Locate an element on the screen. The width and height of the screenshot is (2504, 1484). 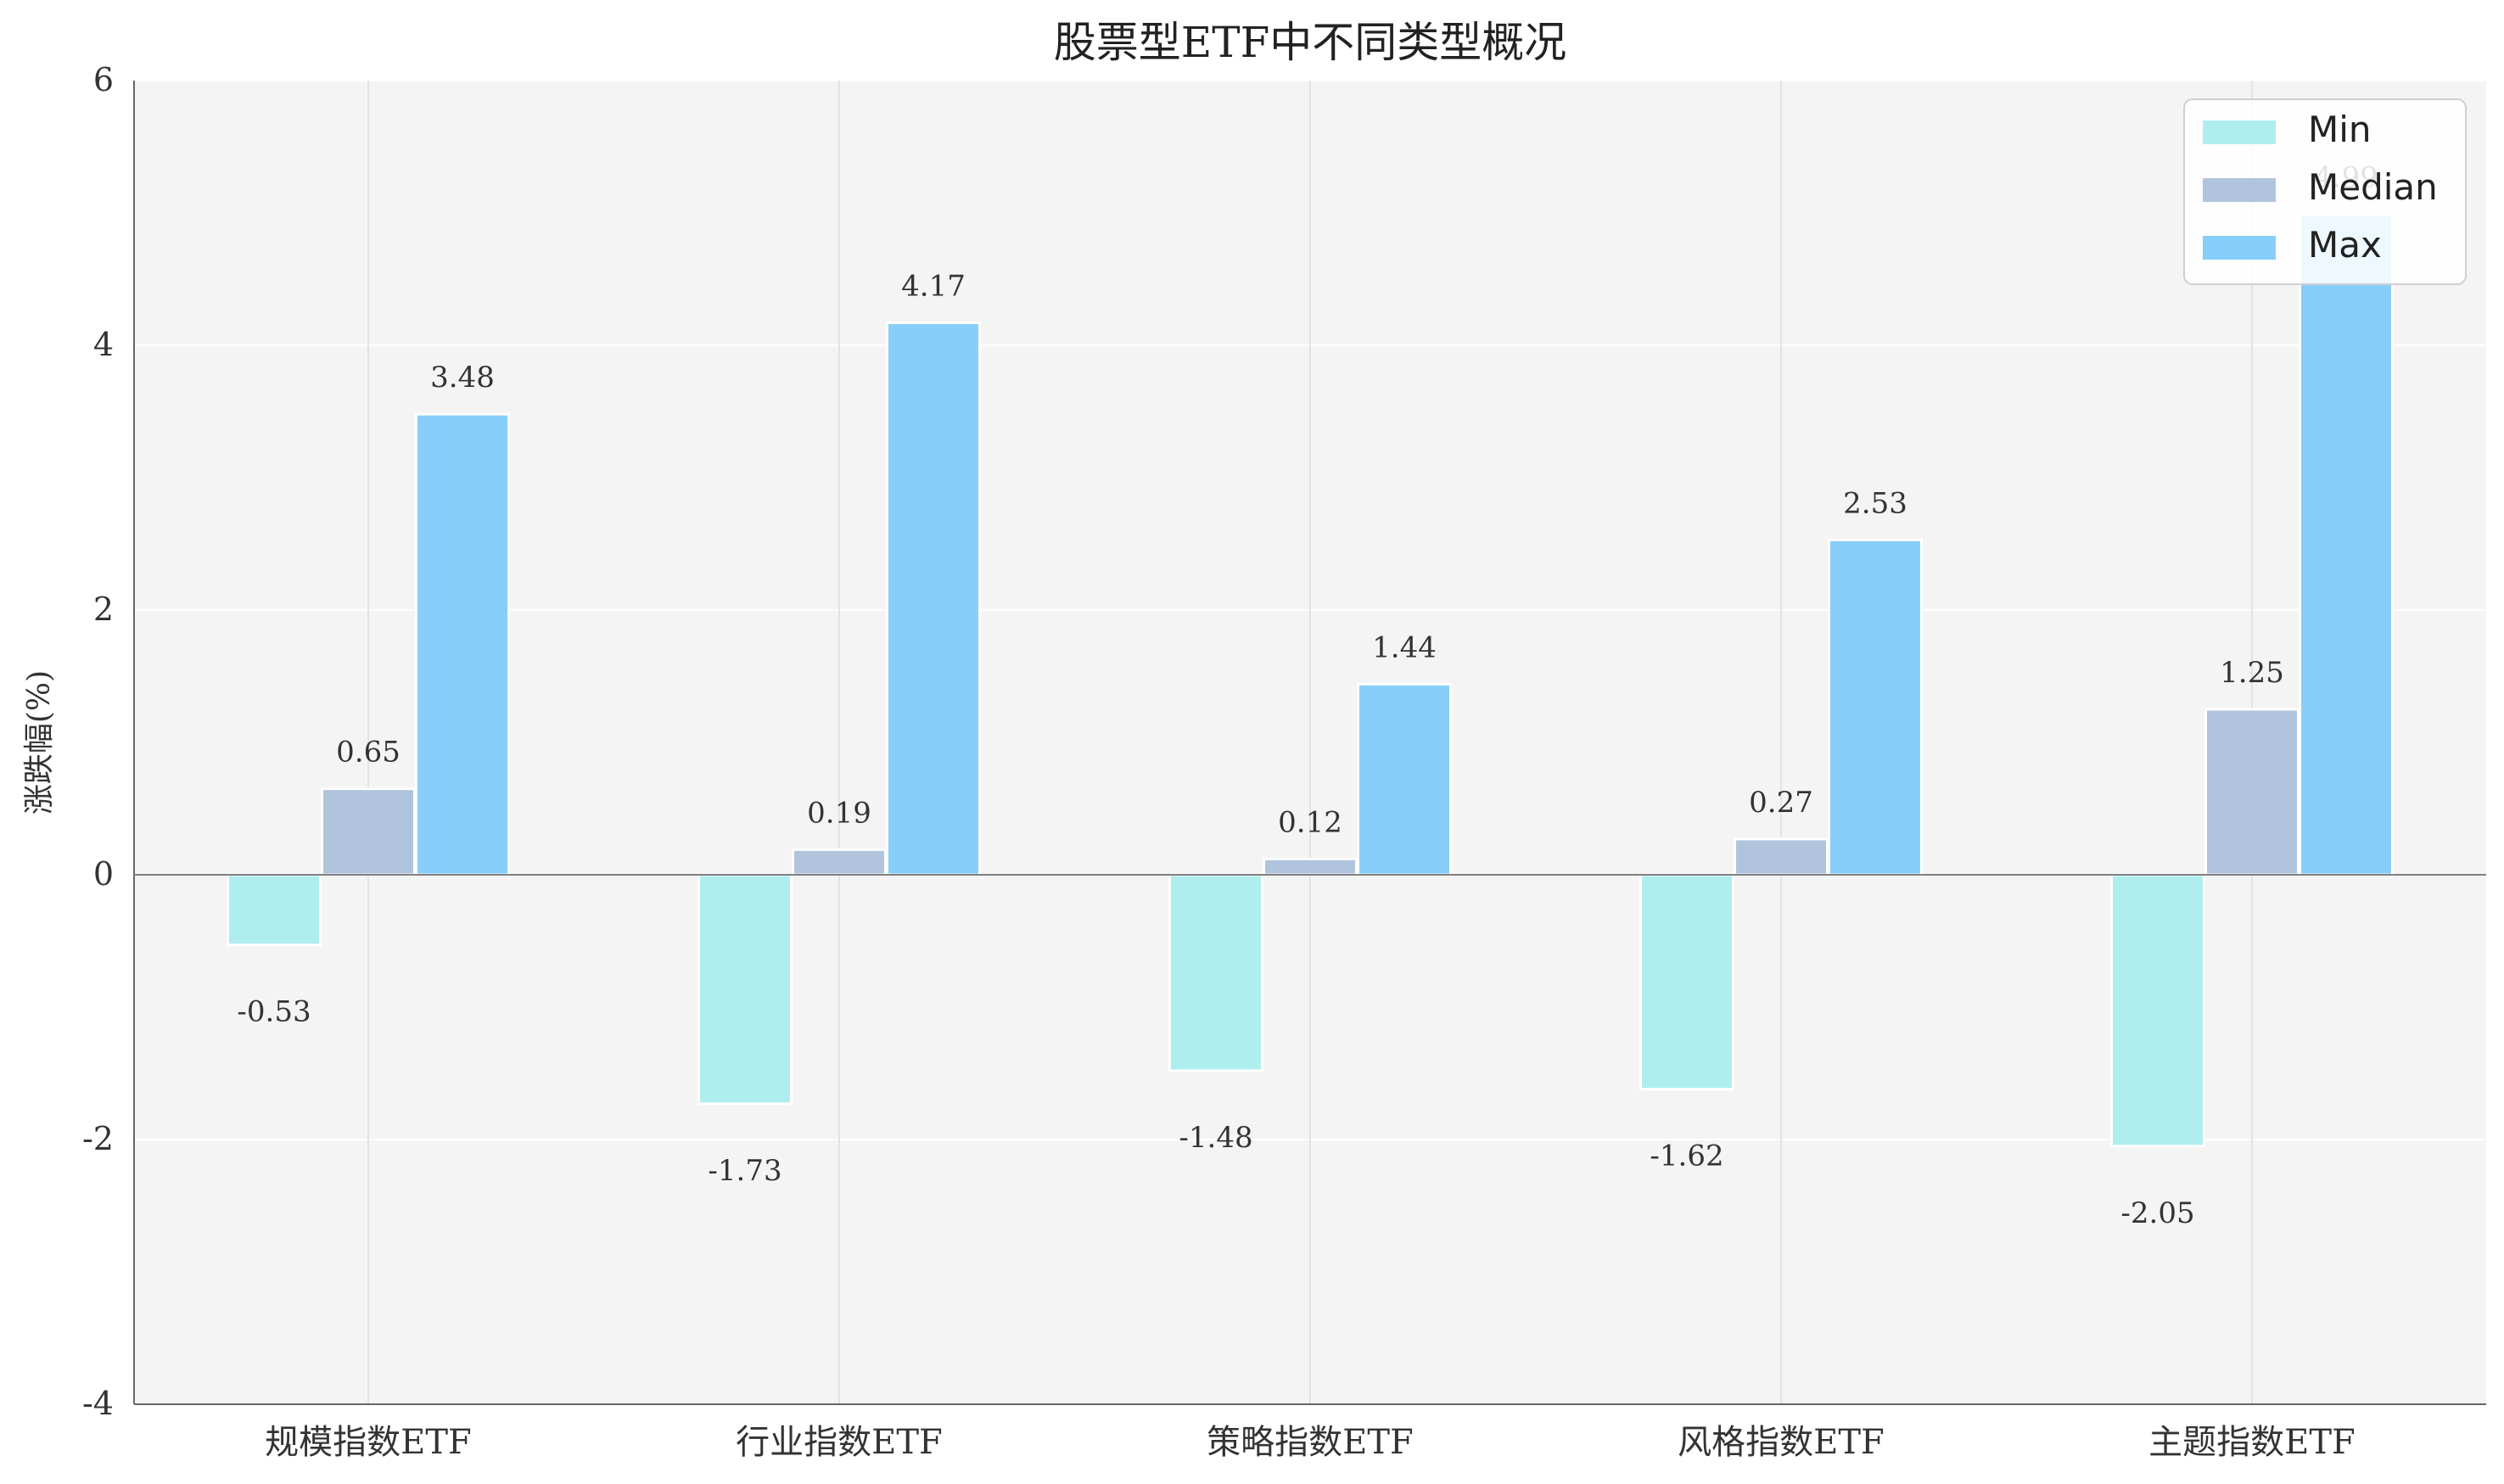
y-tick-label: 6 is located at coordinates (103, 79).